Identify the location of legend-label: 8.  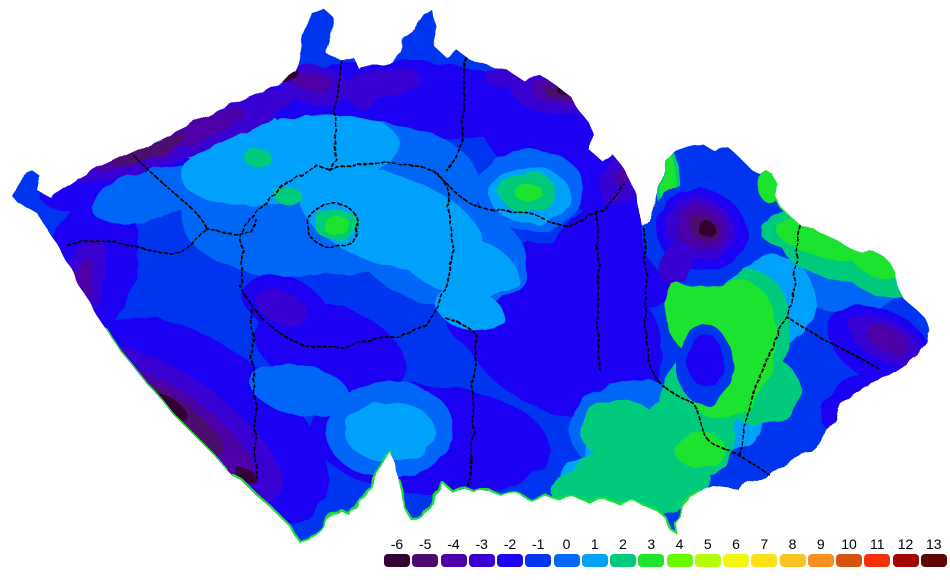
(792, 544).